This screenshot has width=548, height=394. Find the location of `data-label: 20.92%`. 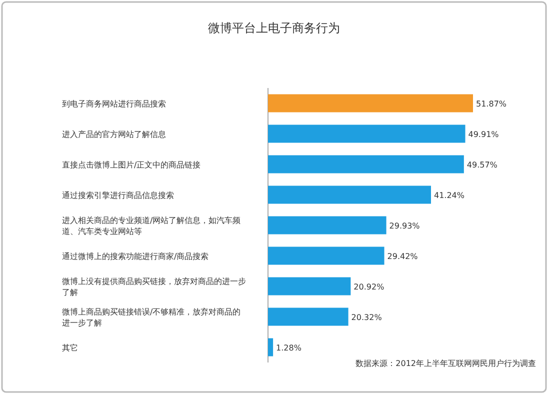

data-label: 20.92% is located at coordinates (369, 287).